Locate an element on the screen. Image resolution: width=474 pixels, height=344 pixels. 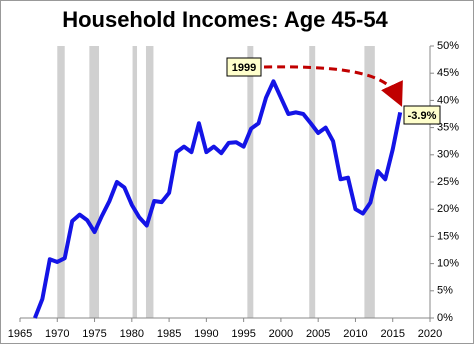
x-tick-label: 2000 is located at coordinates (281, 334).